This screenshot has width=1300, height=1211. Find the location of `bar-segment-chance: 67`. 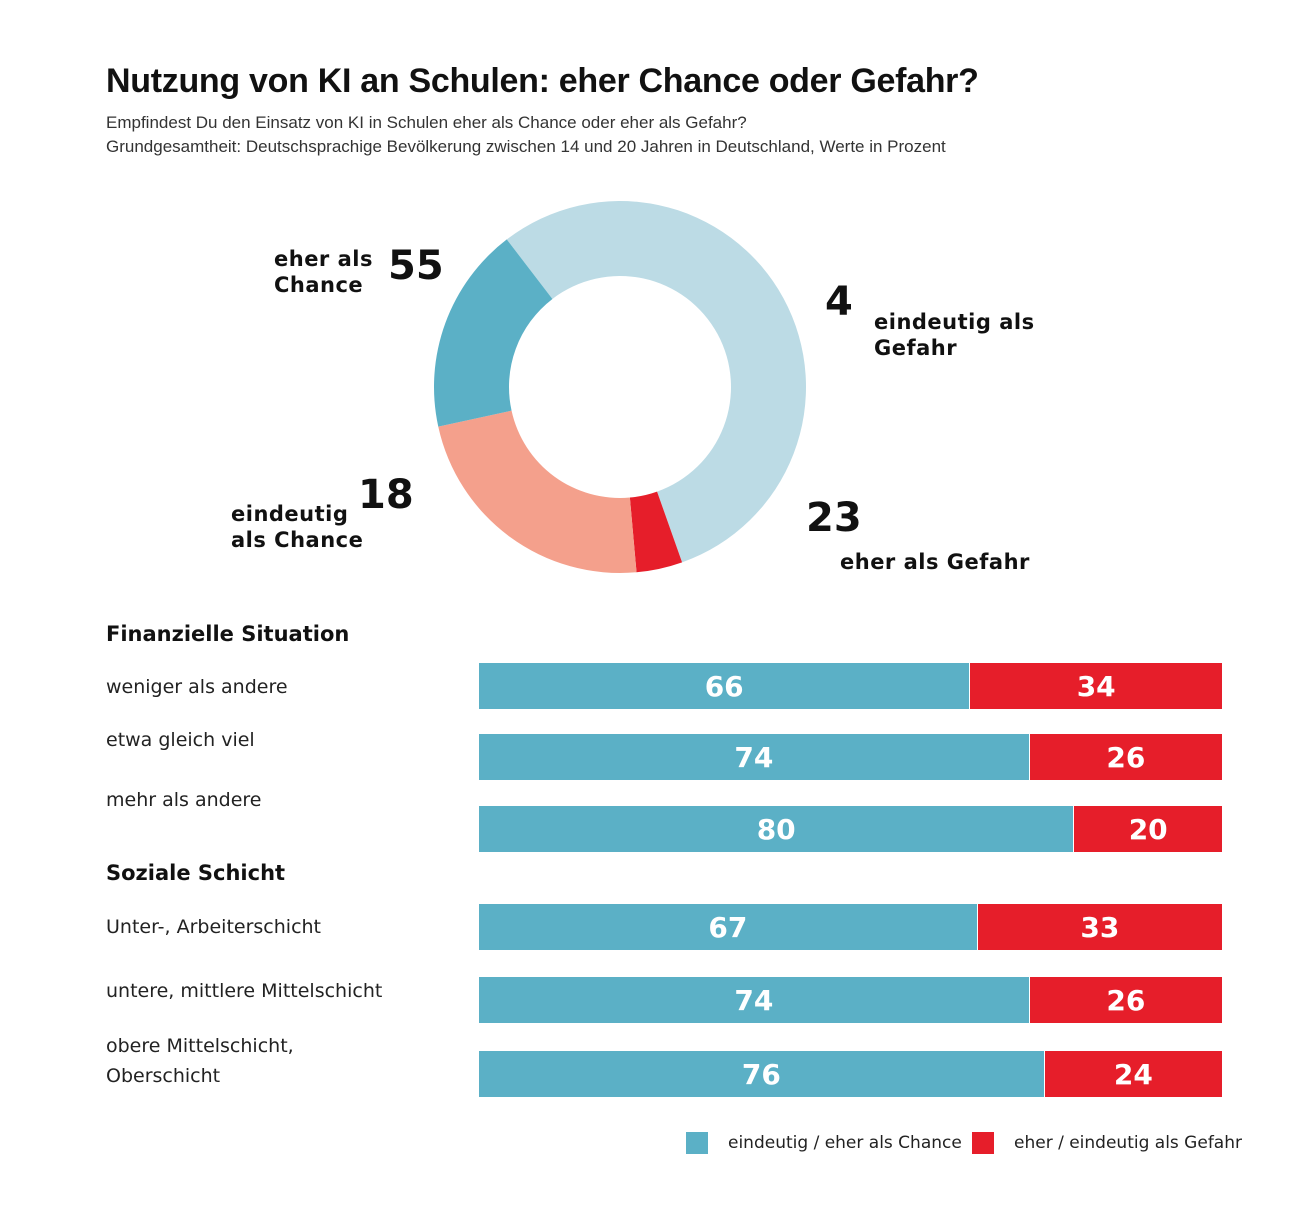

bar-segment-chance: 67 is located at coordinates (728, 927).